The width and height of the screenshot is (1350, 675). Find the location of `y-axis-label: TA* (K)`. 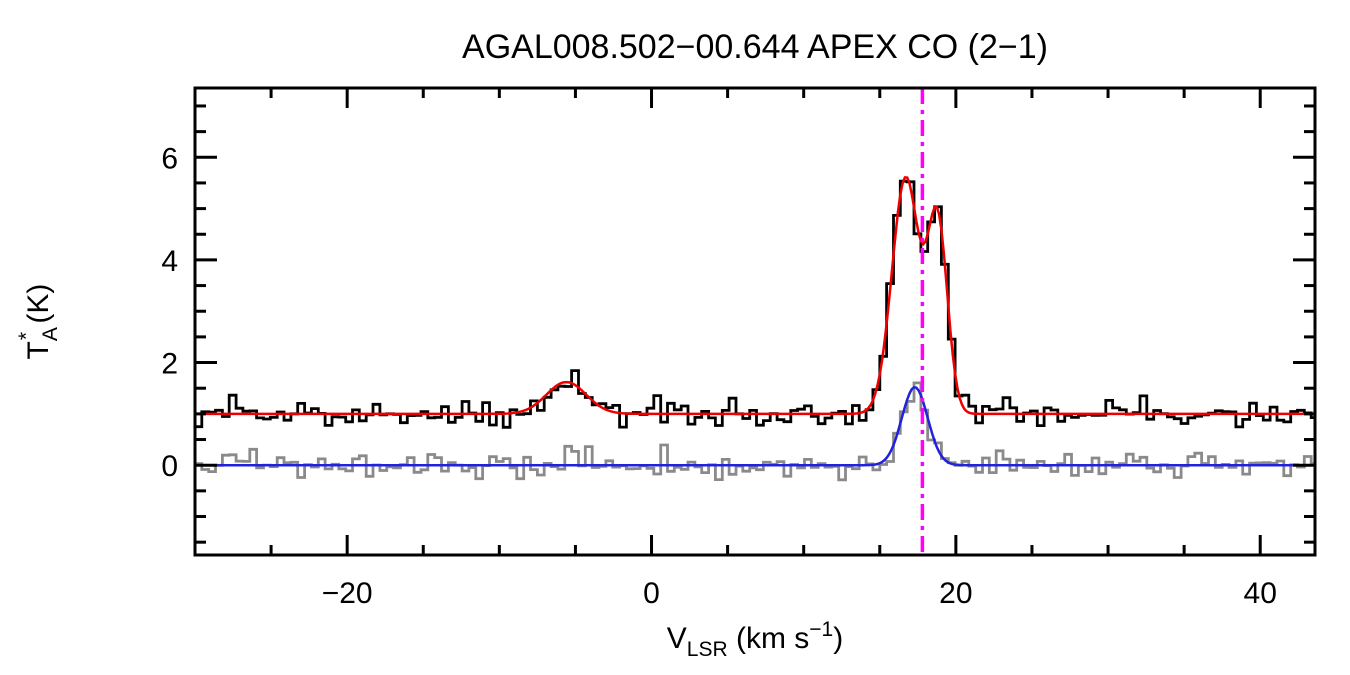

y-axis-label: TA* (K) is located at coordinates (38, 322).